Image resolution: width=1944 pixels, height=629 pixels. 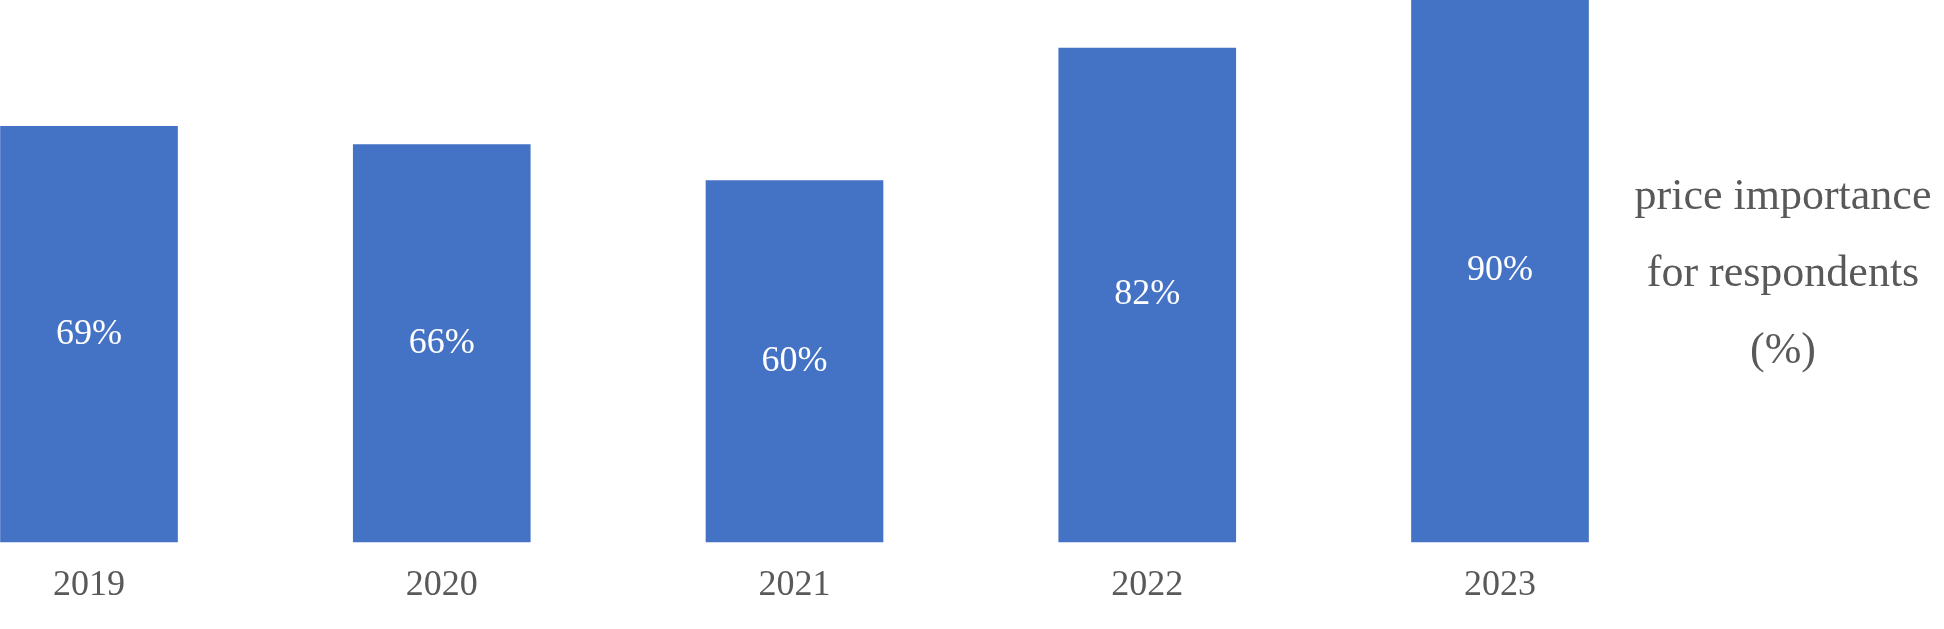 What do you see at coordinates (1500, 582) in the screenshot?
I see `x-tick-label: 2023` at bounding box center [1500, 582].